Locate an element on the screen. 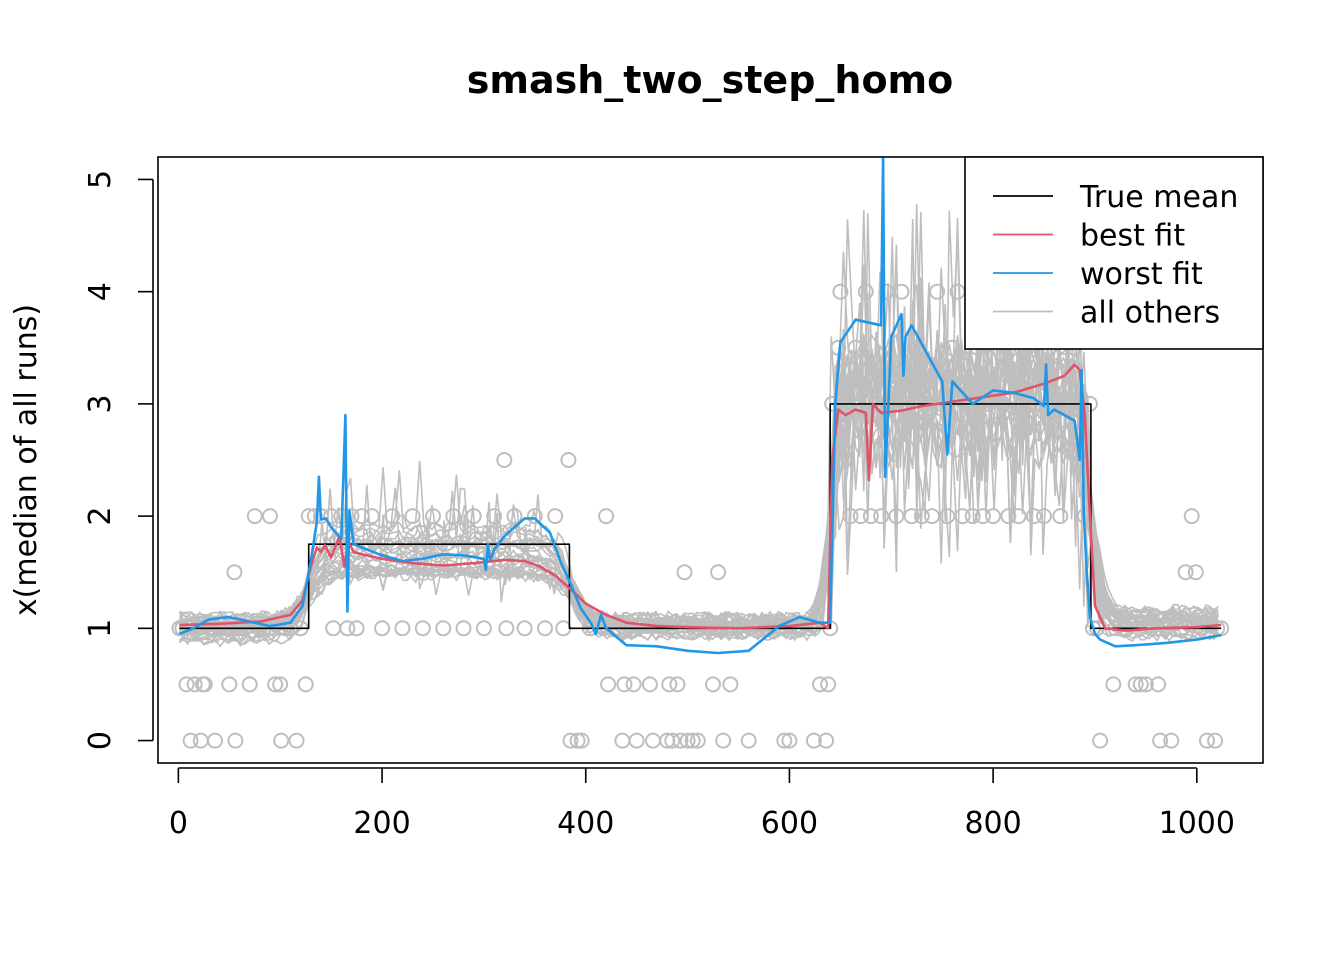  legend-label: all others is located at coordinates (1150, 313).